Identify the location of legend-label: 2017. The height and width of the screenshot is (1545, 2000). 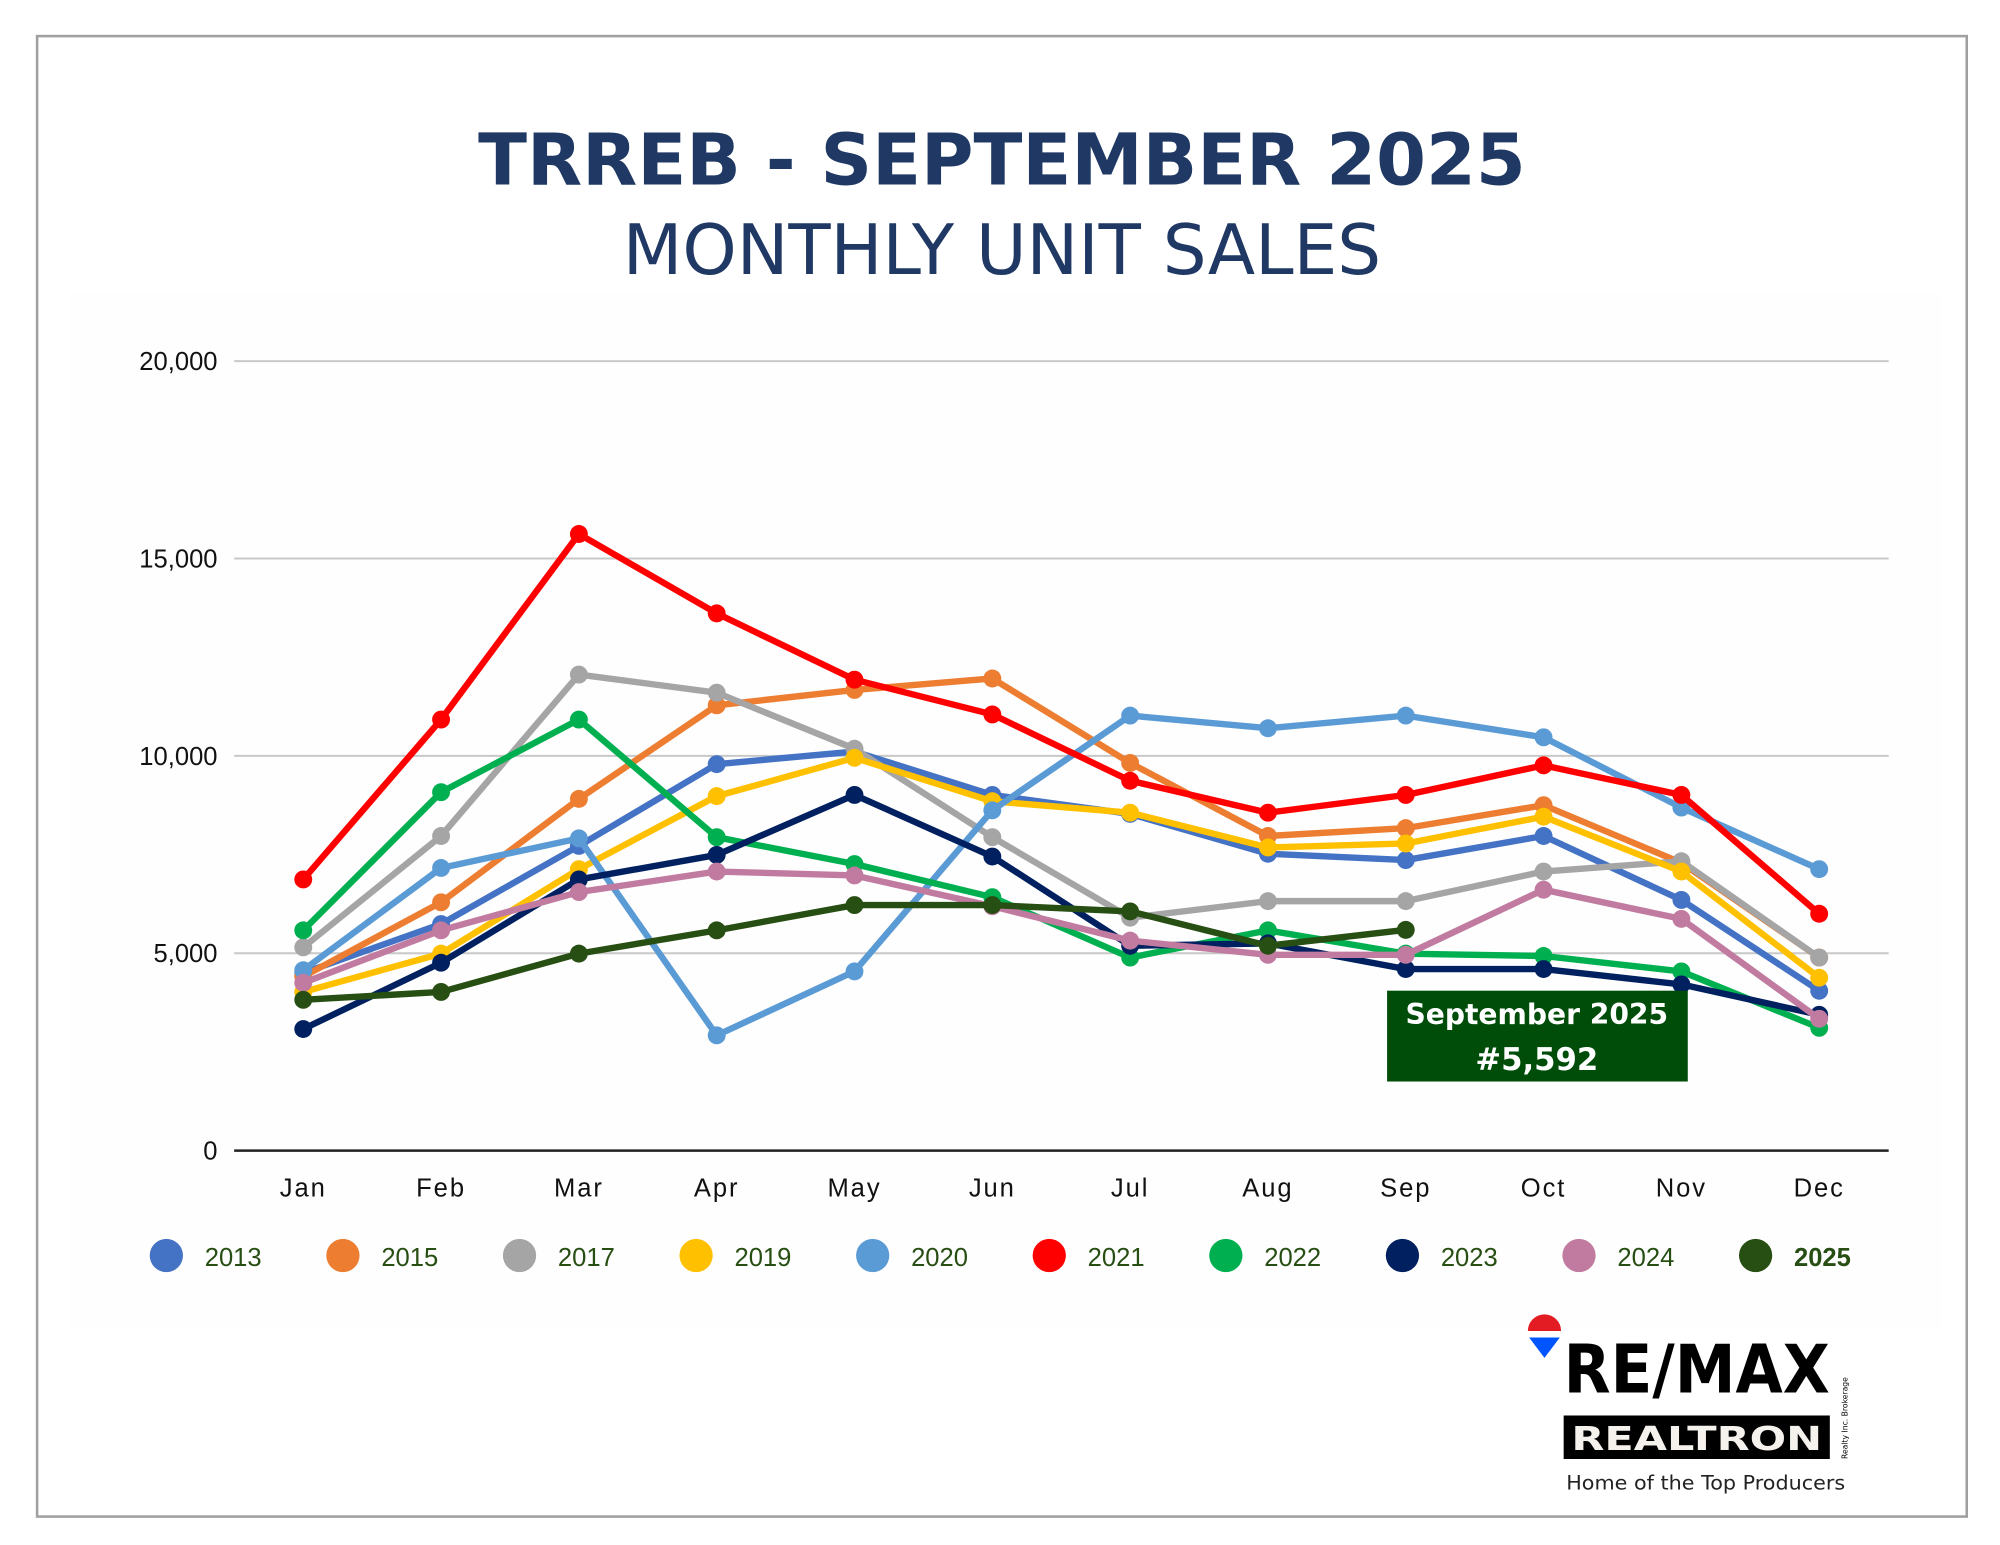
(586, 1258).